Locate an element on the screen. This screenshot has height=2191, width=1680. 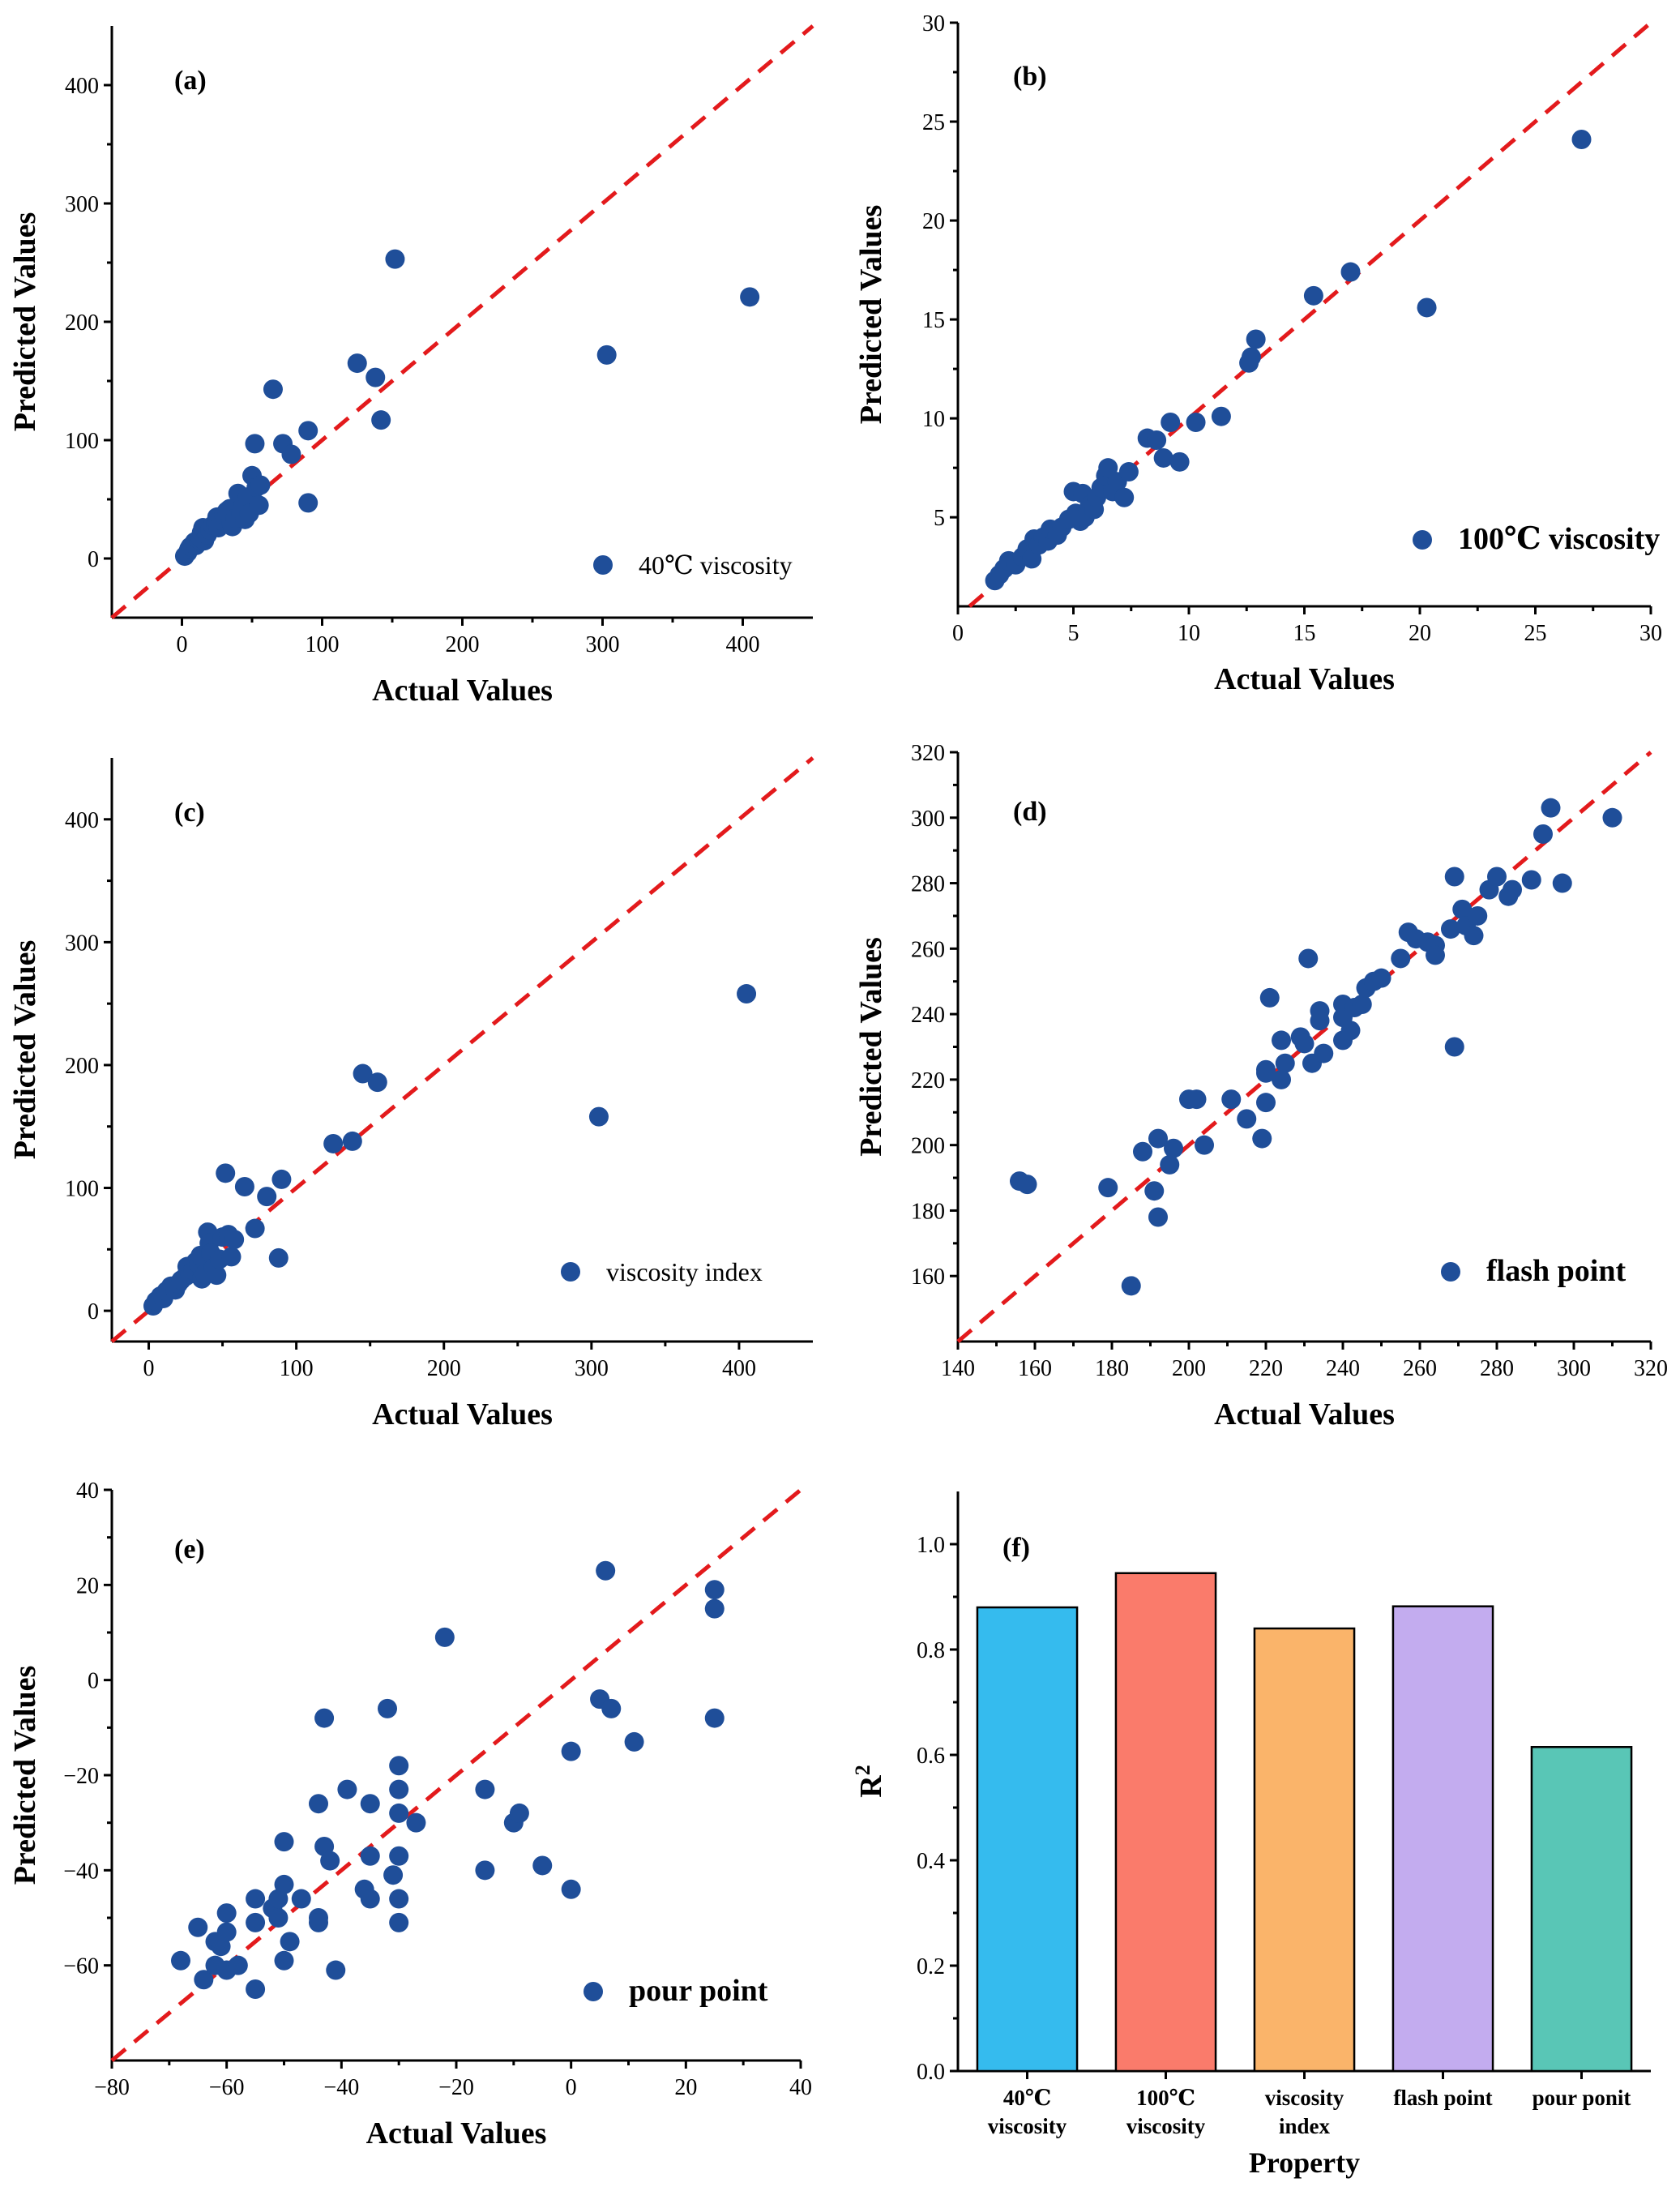
category-label: 40℃ is located at coordinates (1027, 2098).